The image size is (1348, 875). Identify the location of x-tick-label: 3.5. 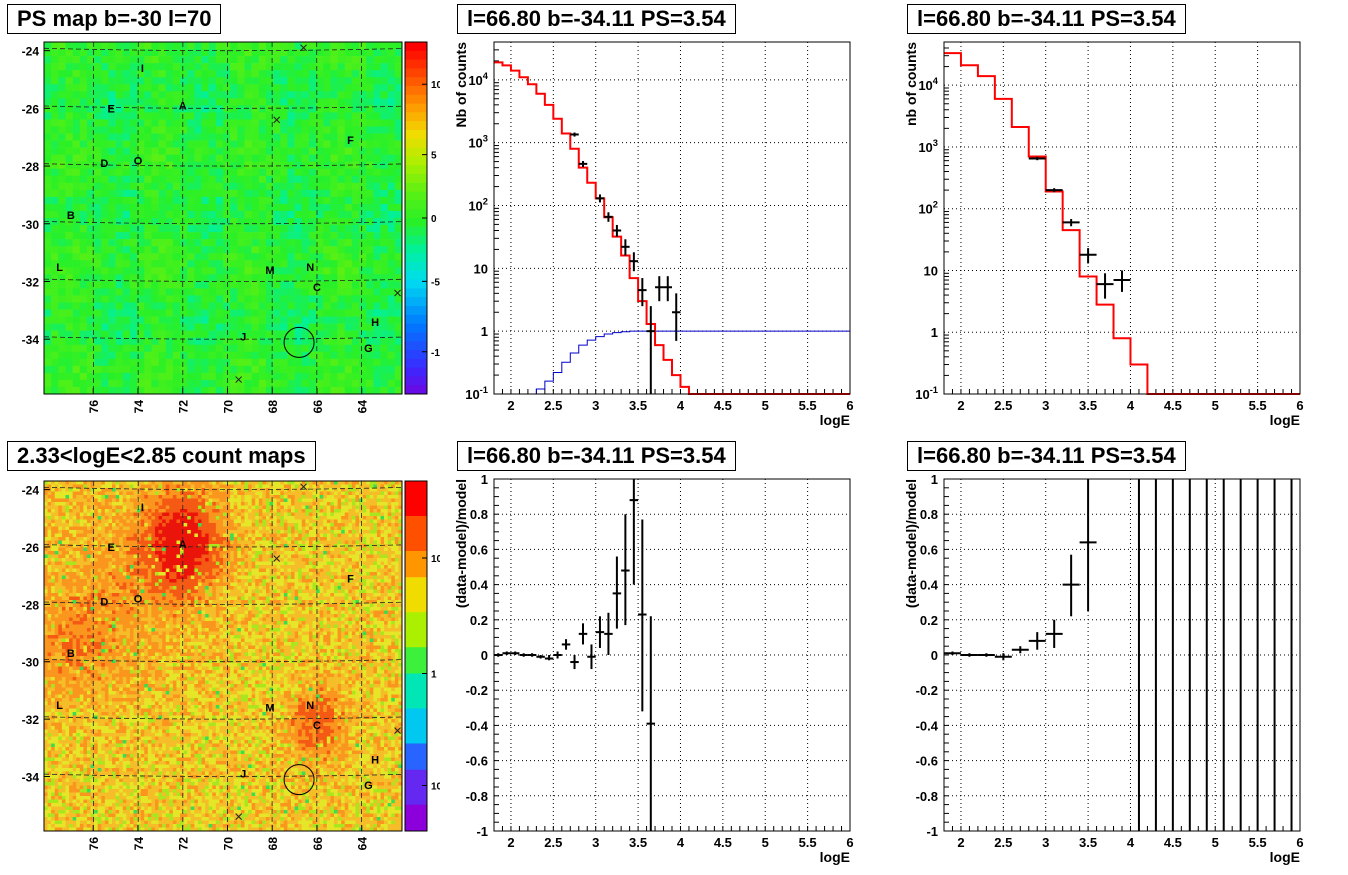
(638, 842).